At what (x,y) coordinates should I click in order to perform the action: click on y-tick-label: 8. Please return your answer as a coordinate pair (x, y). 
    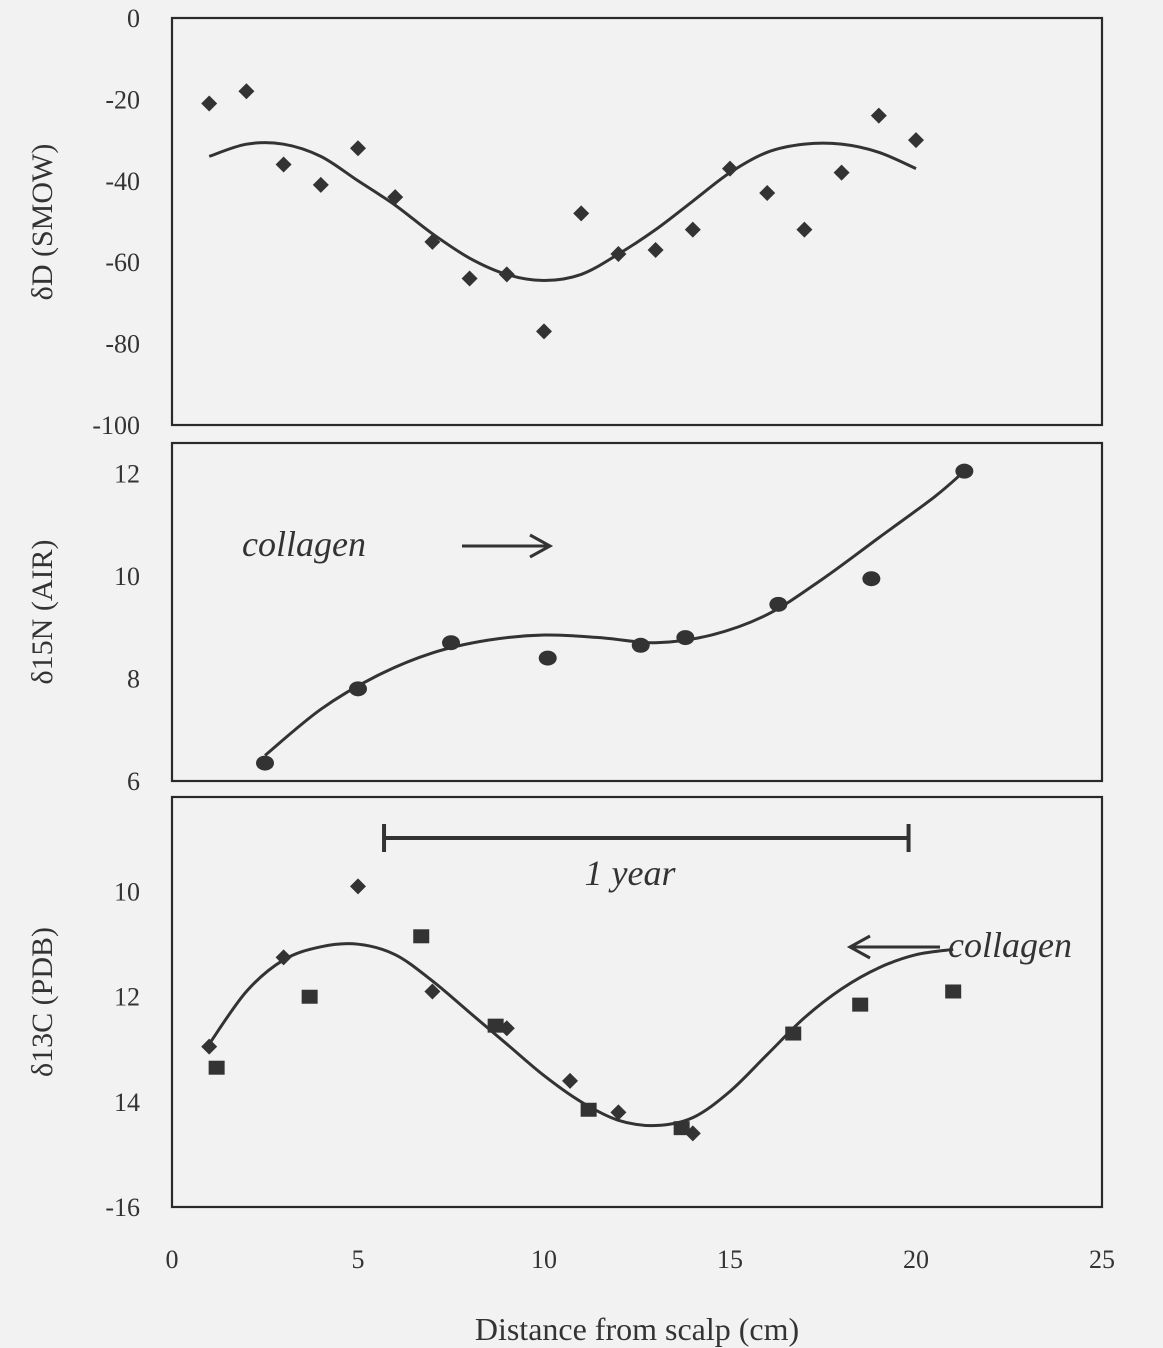
    Looking at the image, I should click on (133, 679).